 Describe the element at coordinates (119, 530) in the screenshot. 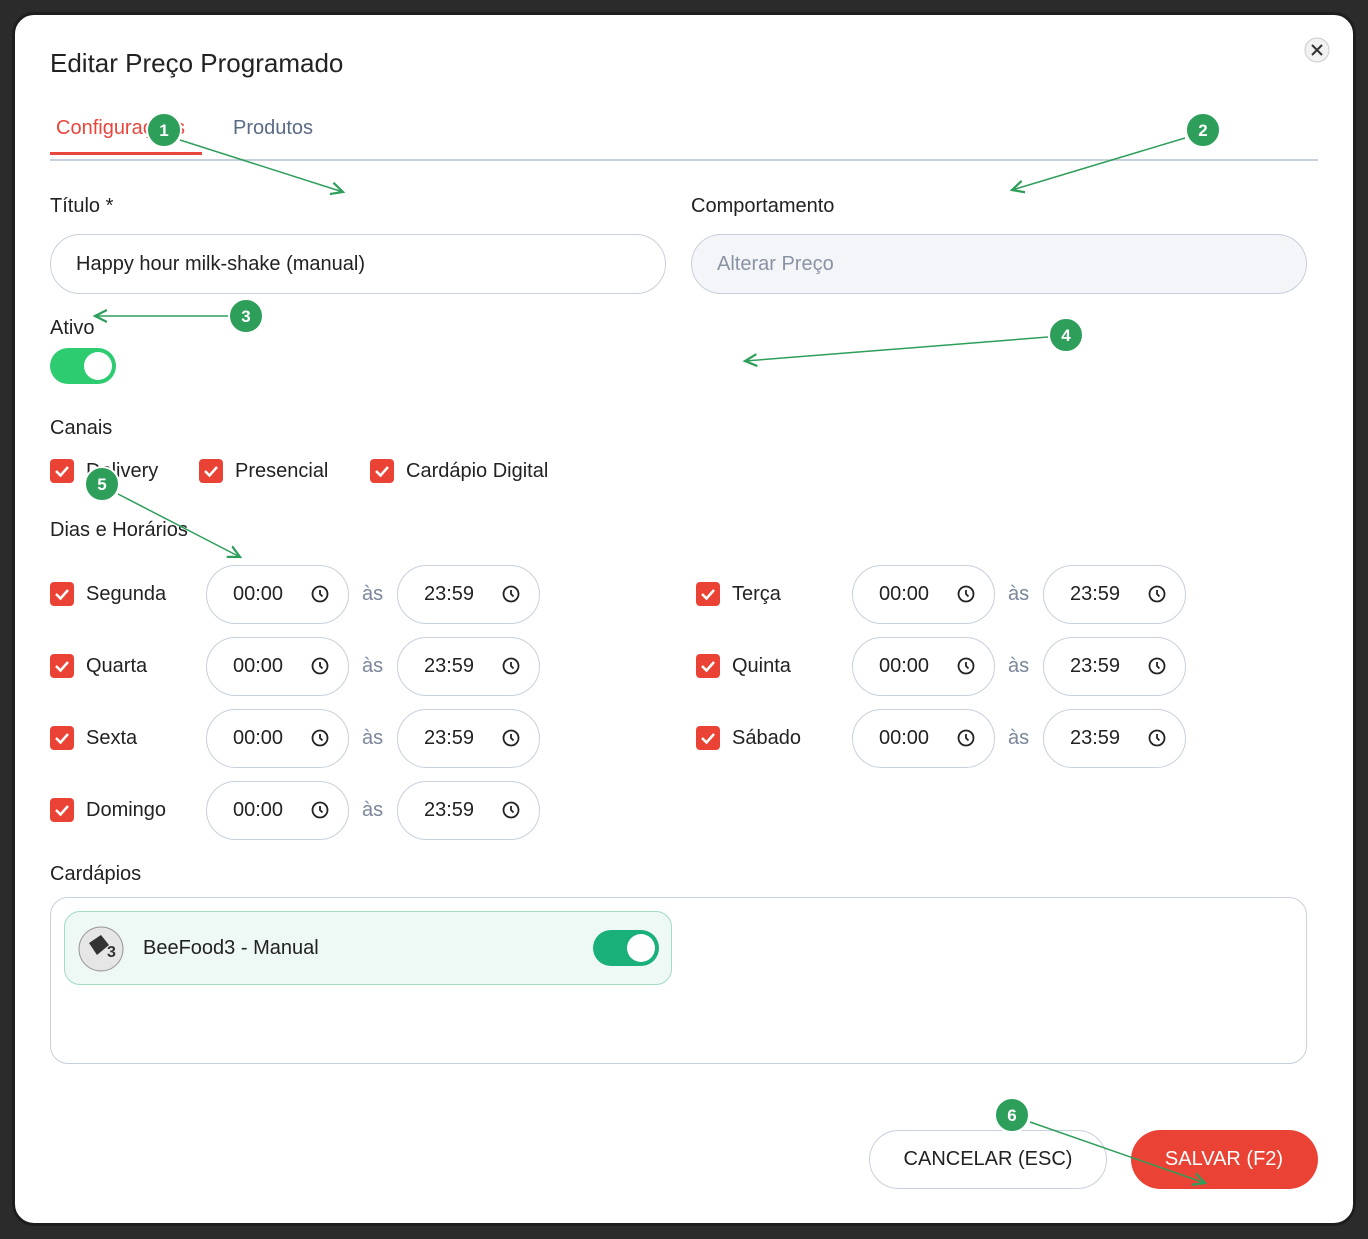

I see `field-label: Dias e Horários` at that location.